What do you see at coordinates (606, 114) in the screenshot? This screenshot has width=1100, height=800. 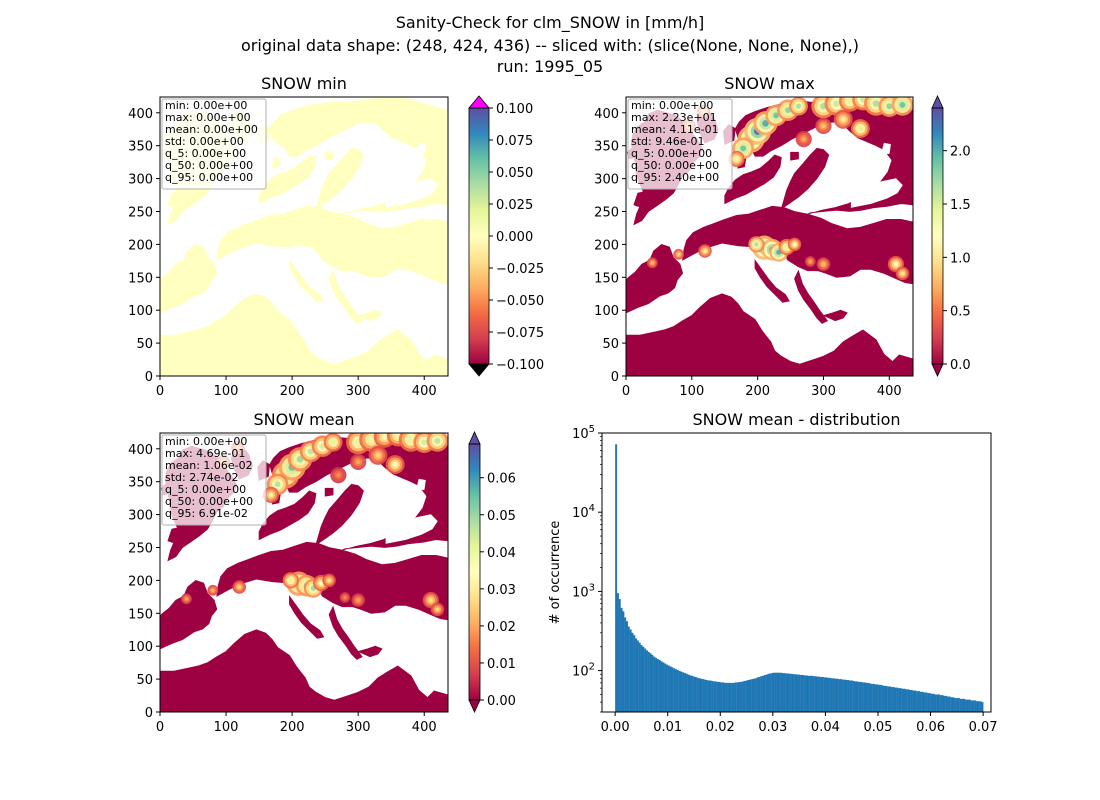 I see `y-tick-label: 400` at bounding box center [606, 114].